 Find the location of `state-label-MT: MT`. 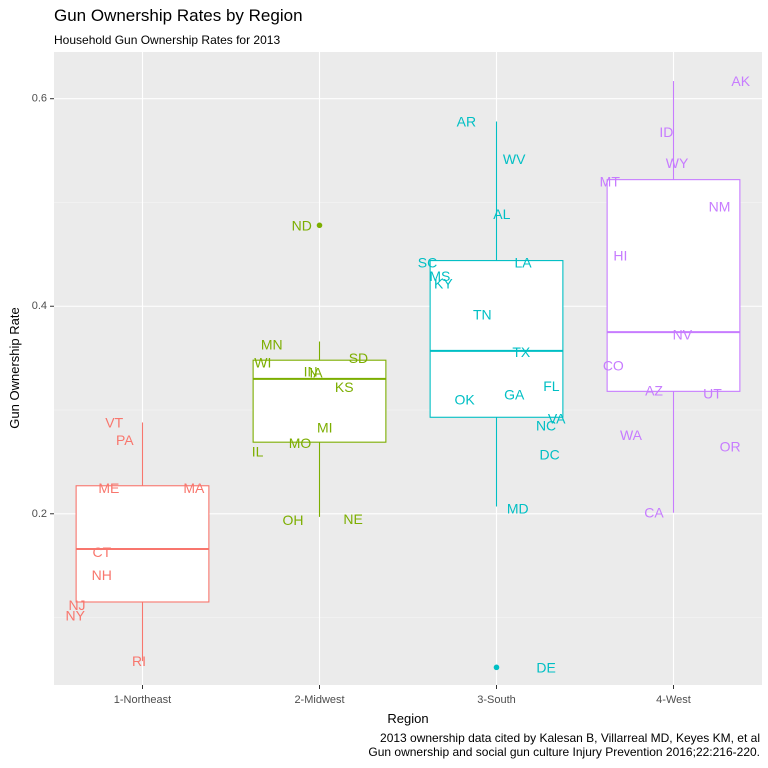

state-label-MT: MT is located at coordinates (610, 182).